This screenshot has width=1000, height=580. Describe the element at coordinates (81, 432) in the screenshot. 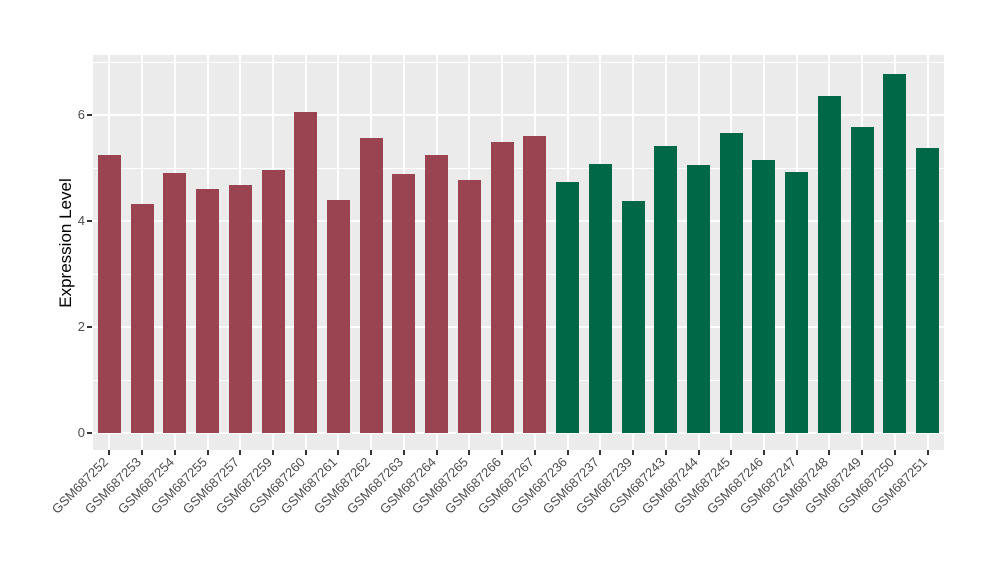

I see `y-tick-label: 0` at that location.